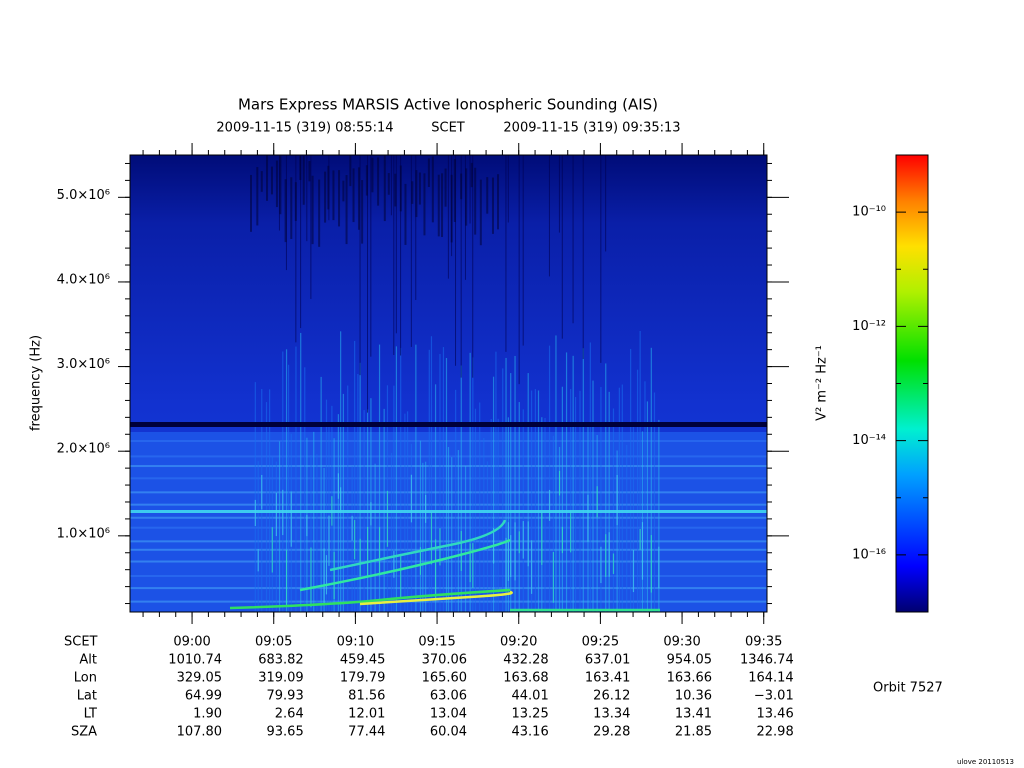 The image size is (1024, 768). I want to click on colorbar-tick-label: 10⁻¹⁶, so click(869, 554).